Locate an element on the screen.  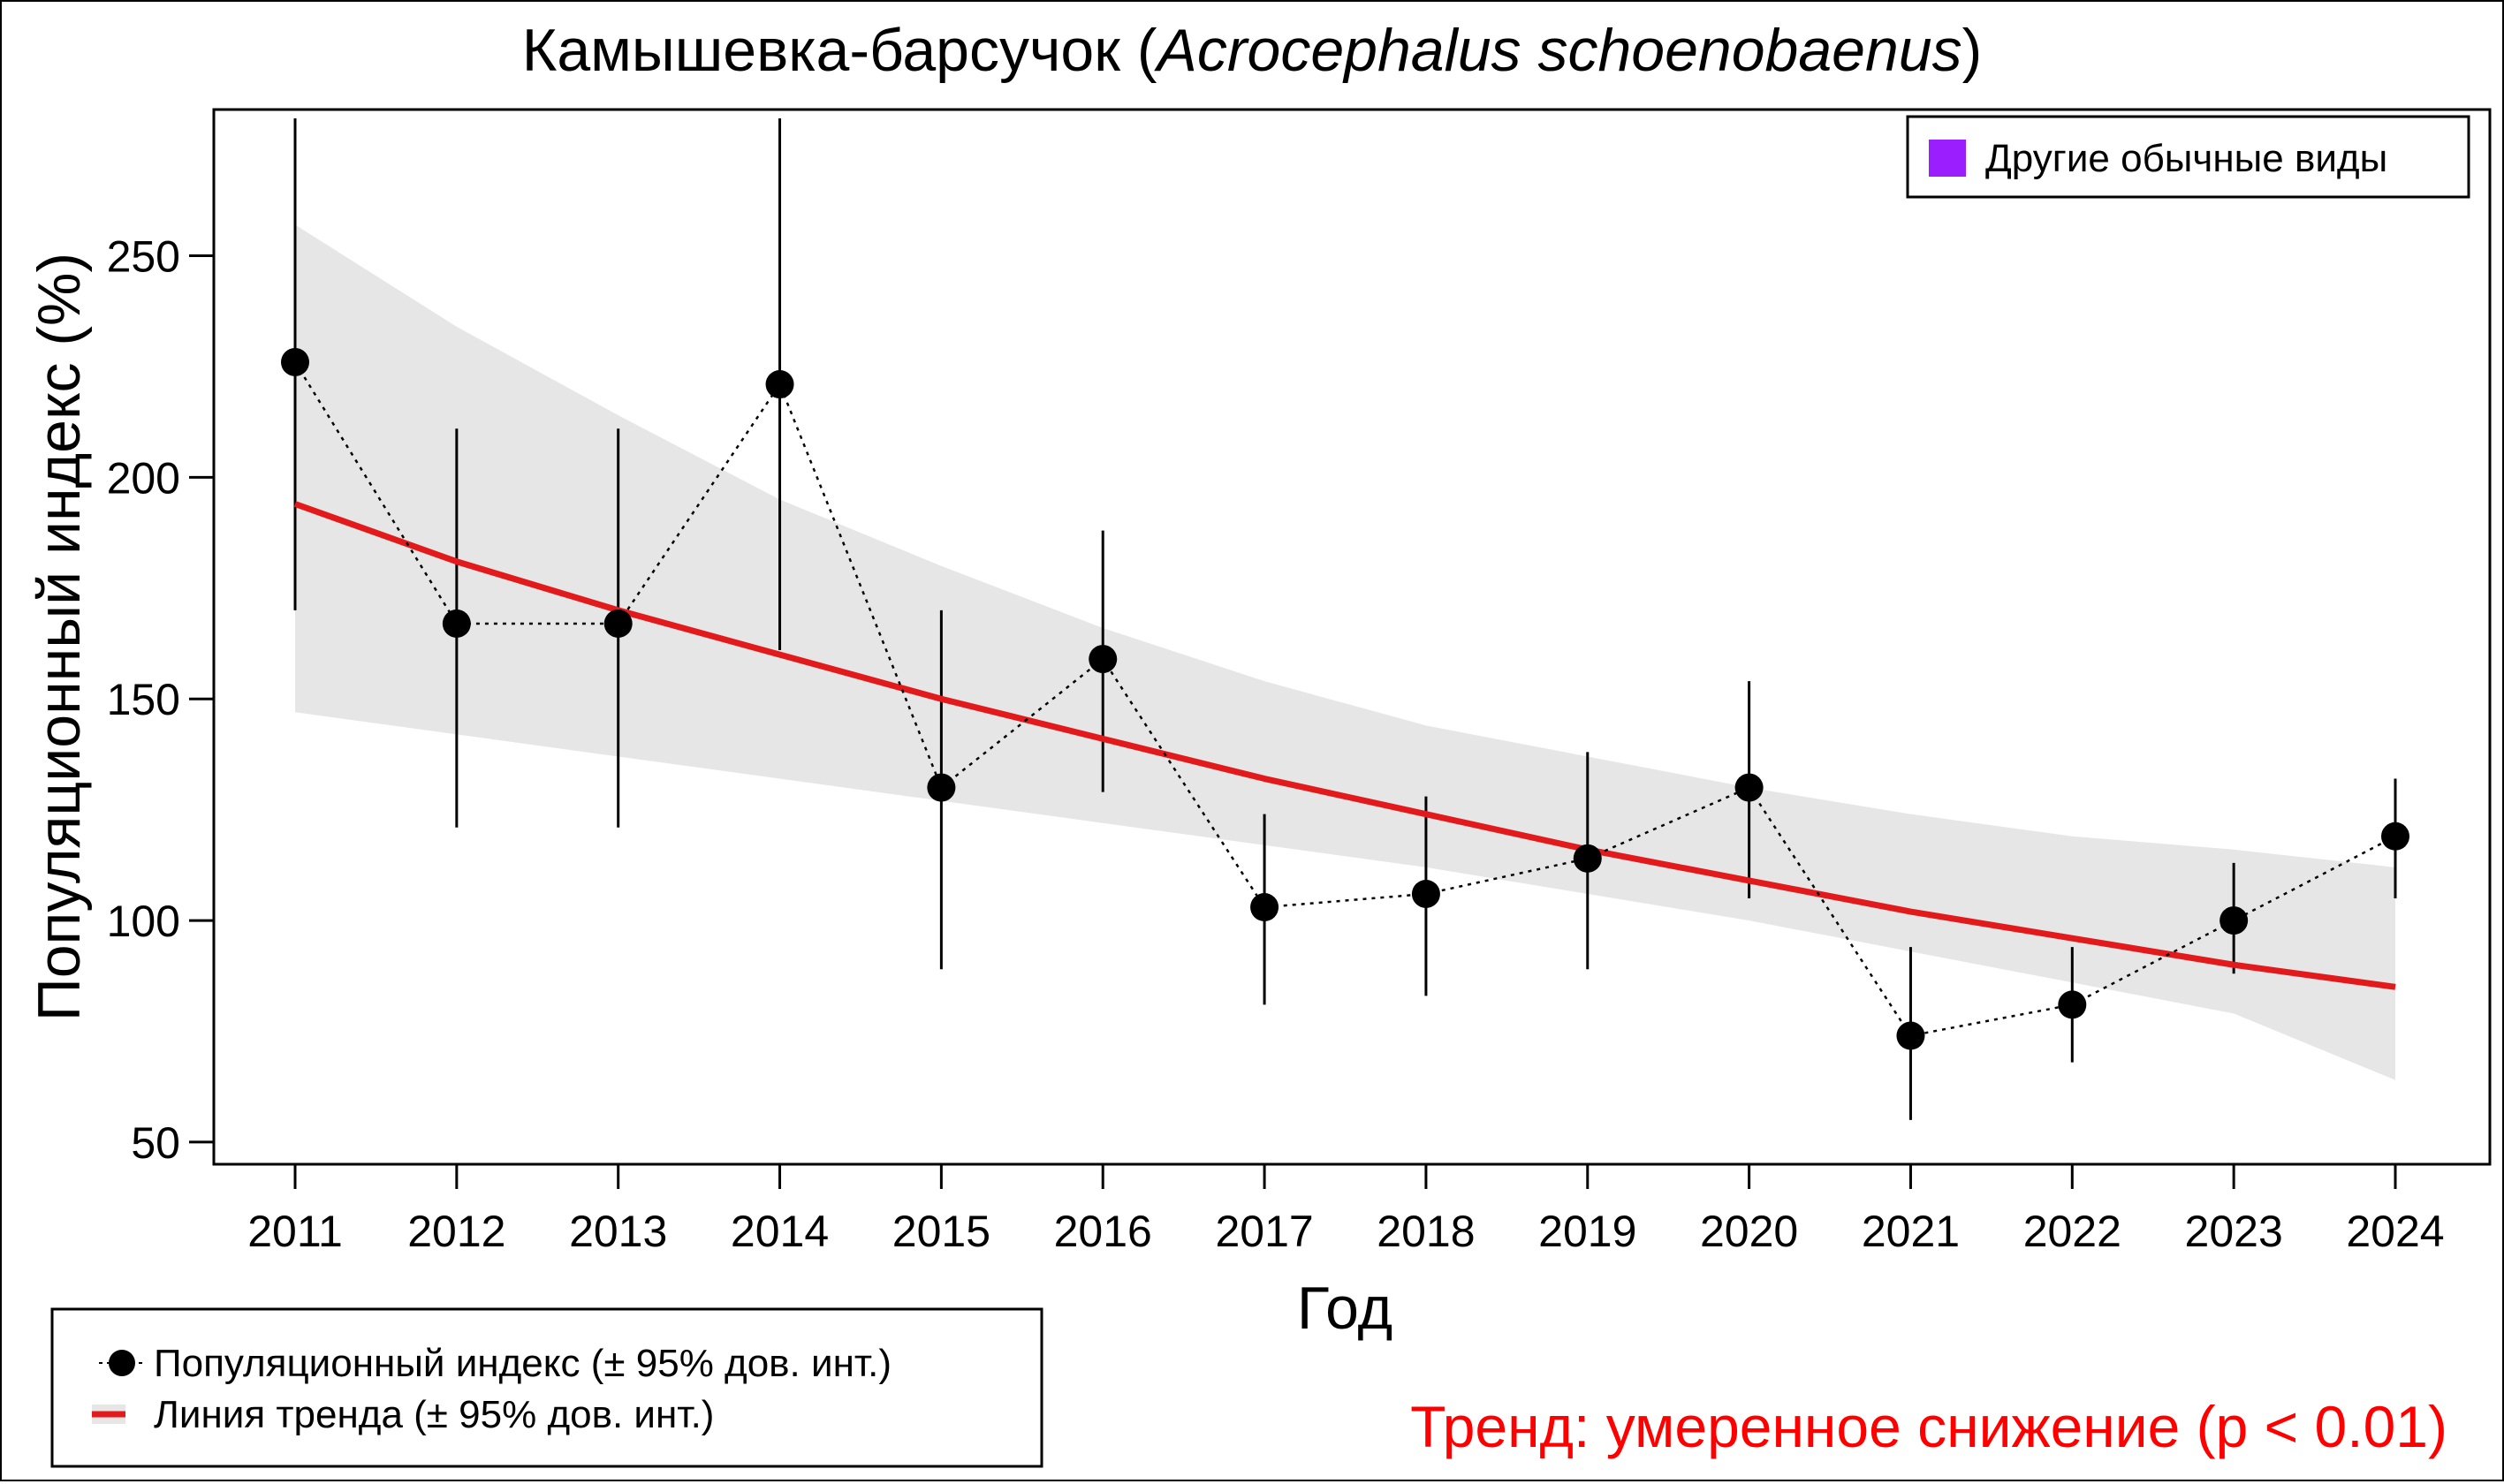
x-tick-label-2023: 2023 is located at coordinates (2234, 1231).